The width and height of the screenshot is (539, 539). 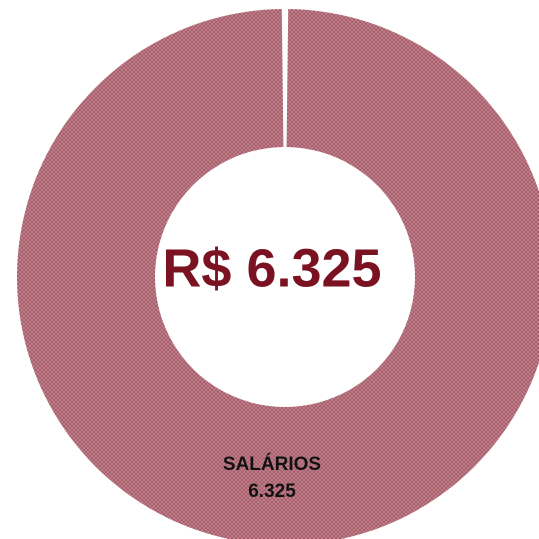 I want to click on slice-label: SALÁRIOS, so click(x=272, y=464).